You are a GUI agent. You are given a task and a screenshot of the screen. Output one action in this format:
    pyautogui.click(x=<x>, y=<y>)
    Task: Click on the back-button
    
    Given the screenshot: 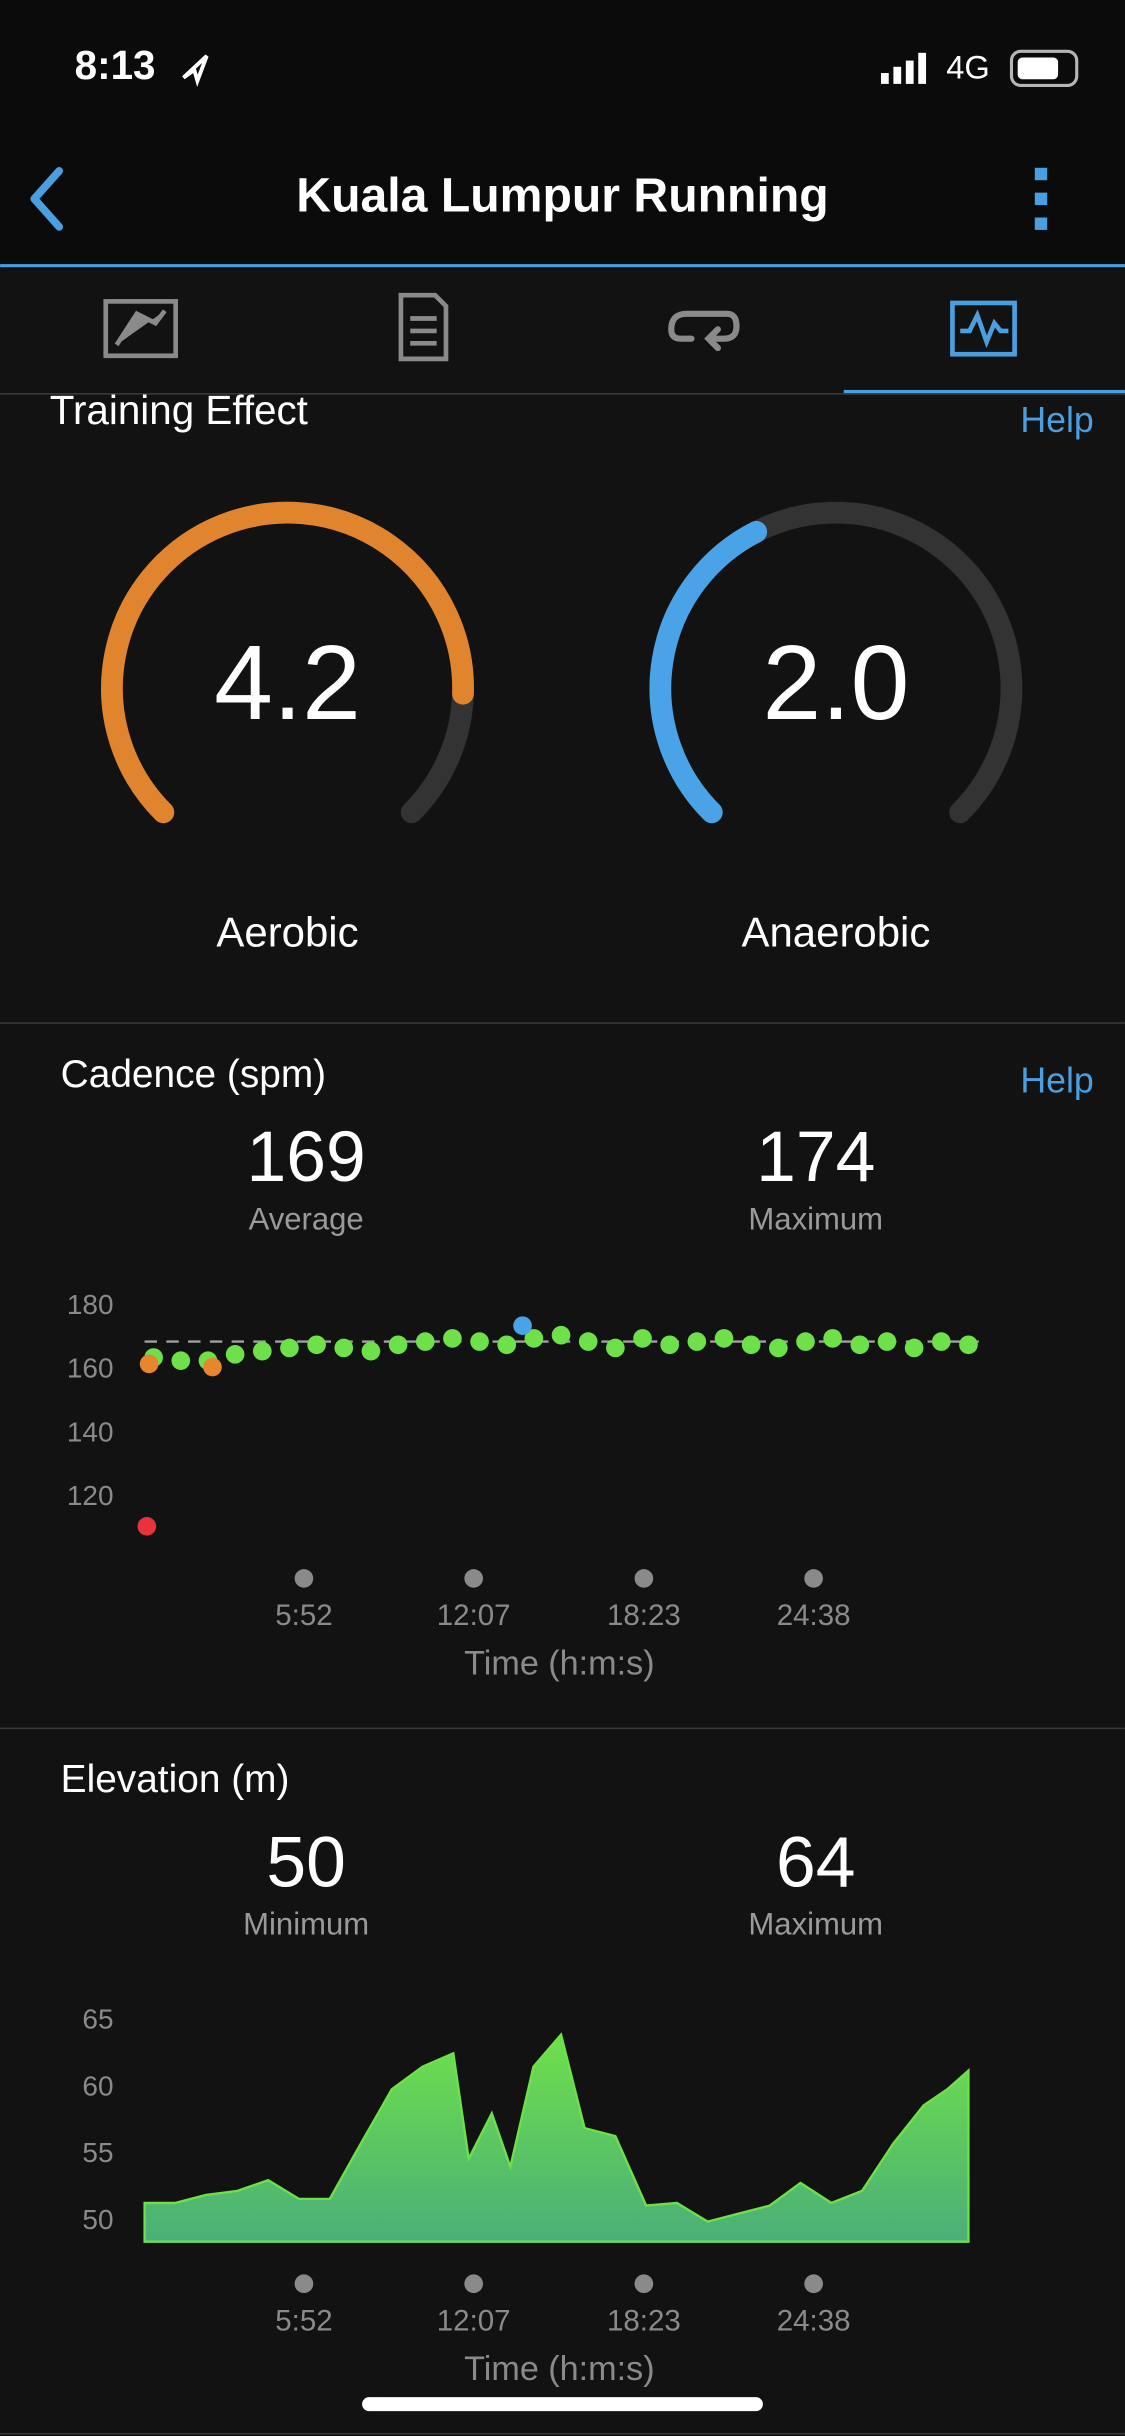 What is the action you would take?
    pyautogui.click(x=47, y=199)
    